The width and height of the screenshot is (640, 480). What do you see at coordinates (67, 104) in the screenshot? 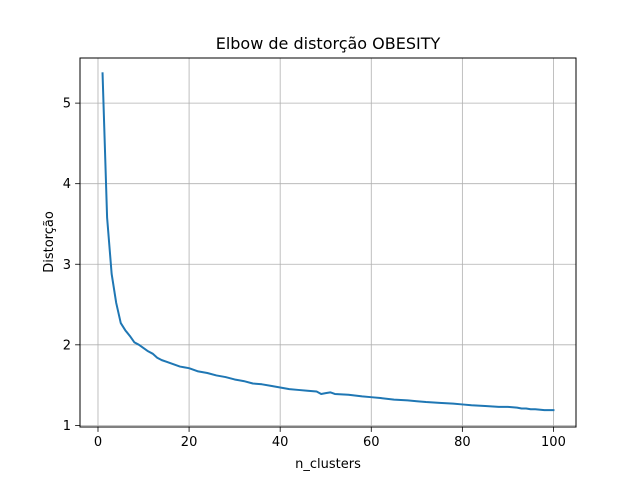
I see `y-tick-label: 5` at bounding box center [67, 104].